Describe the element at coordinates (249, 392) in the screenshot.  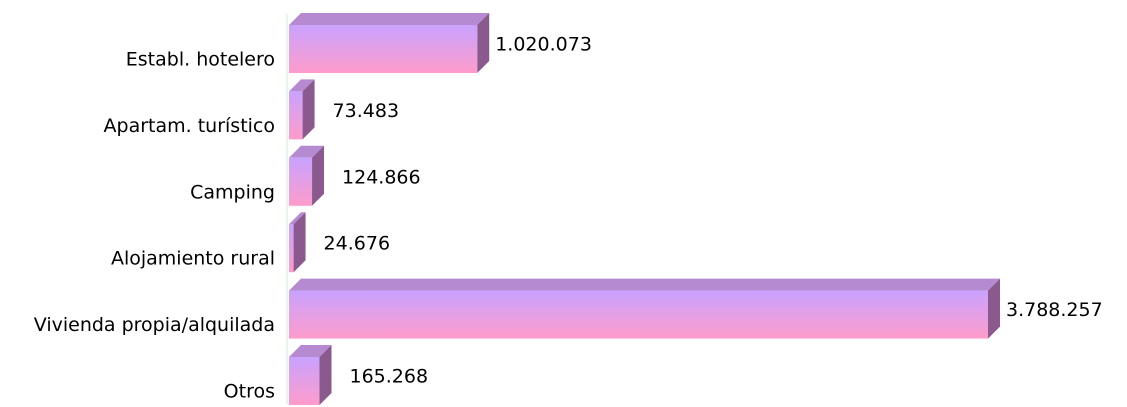
I see `category-label: Otros` at that location.